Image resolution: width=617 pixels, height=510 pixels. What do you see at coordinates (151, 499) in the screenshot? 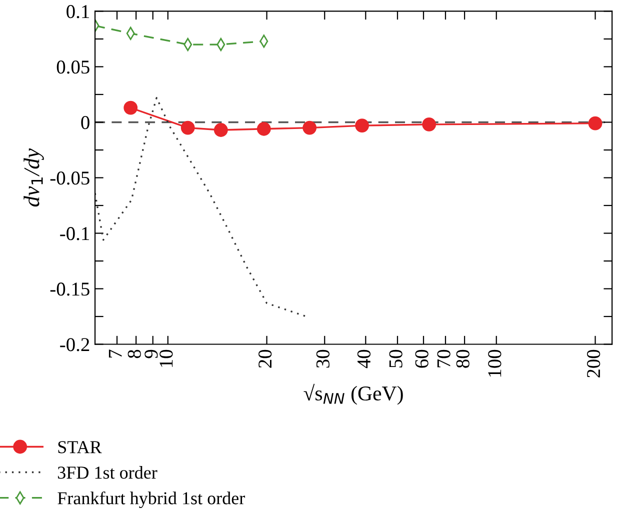
I see `legend-label: Frankfurt hybrid 1st order` at bounding box center [151, 499].